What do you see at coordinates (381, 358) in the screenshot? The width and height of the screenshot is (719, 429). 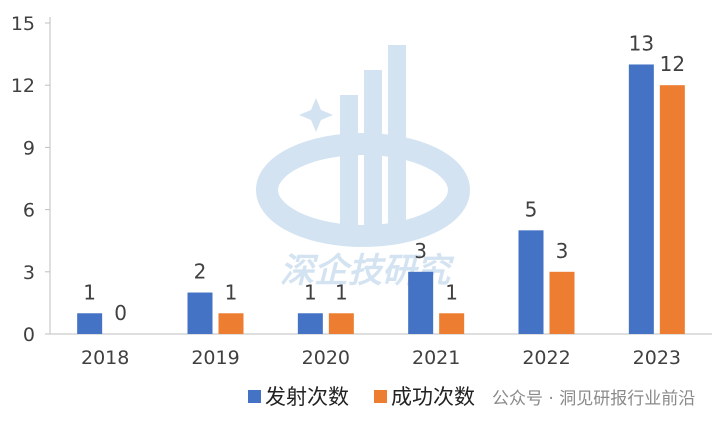 I see `x-axis: 2018 2019 2020 2021 2022 2023` at bounding box center [381, 358].